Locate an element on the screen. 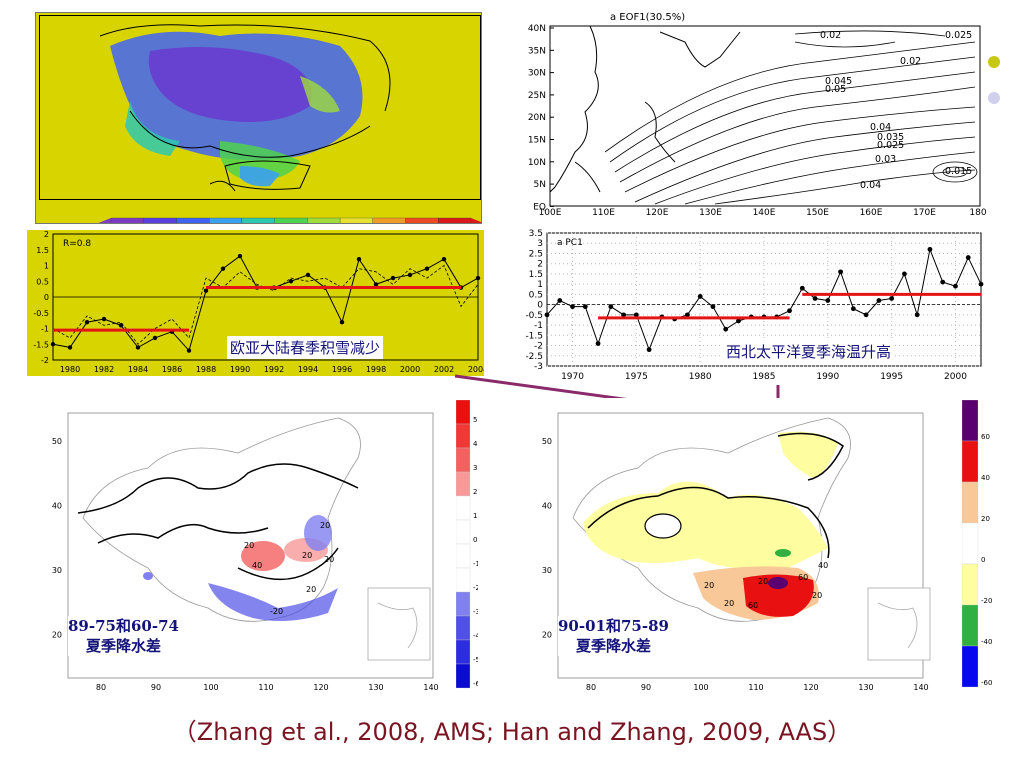  colorbar-tick-label: -0.01 is located at coordinates (241, 223).